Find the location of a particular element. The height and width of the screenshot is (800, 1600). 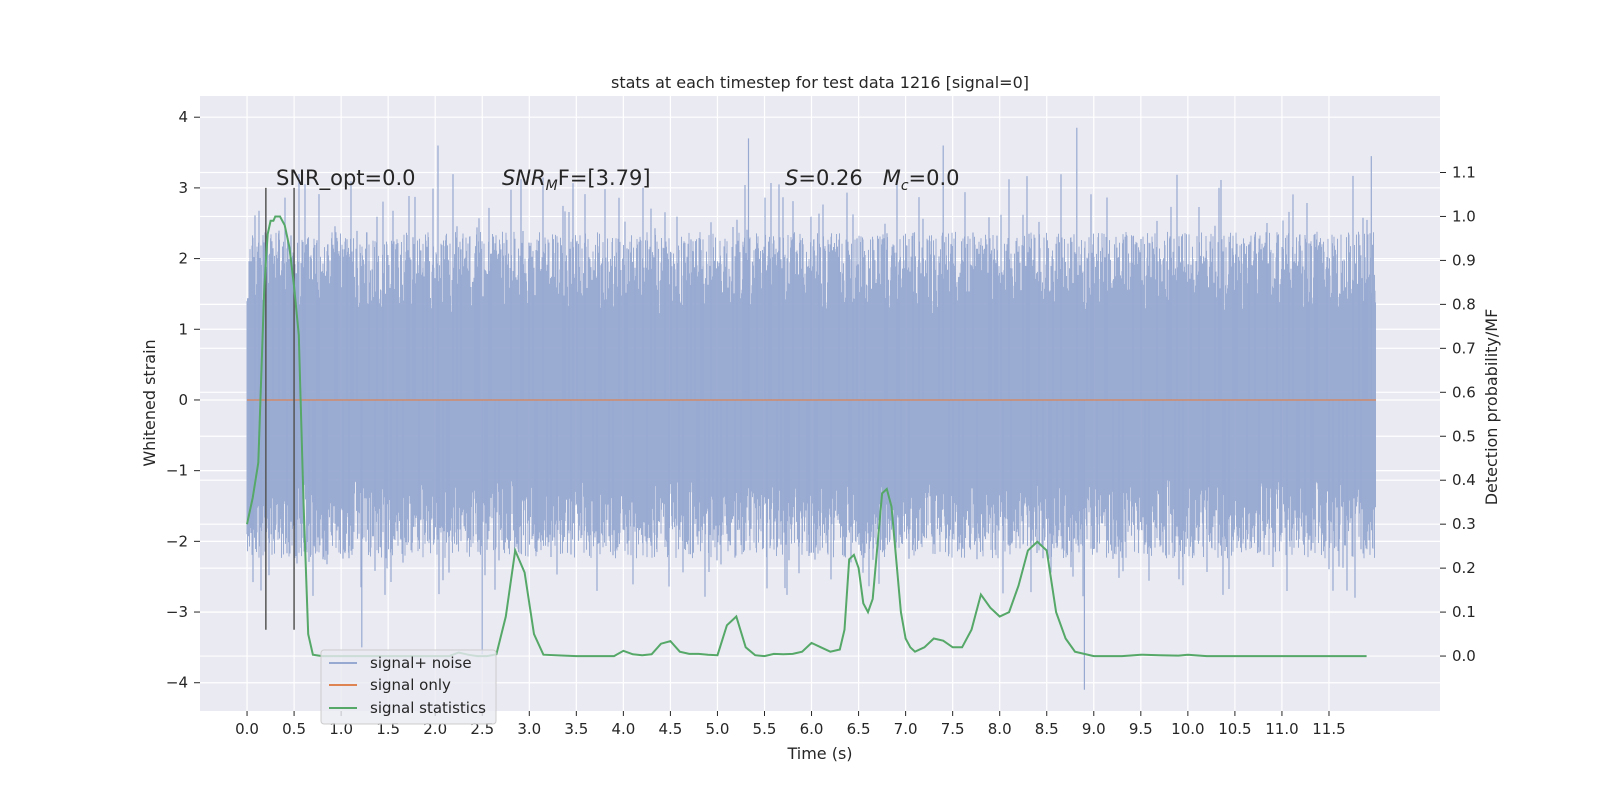

x-tick-label-9: 4.5 is located at coordinates (670, 729).